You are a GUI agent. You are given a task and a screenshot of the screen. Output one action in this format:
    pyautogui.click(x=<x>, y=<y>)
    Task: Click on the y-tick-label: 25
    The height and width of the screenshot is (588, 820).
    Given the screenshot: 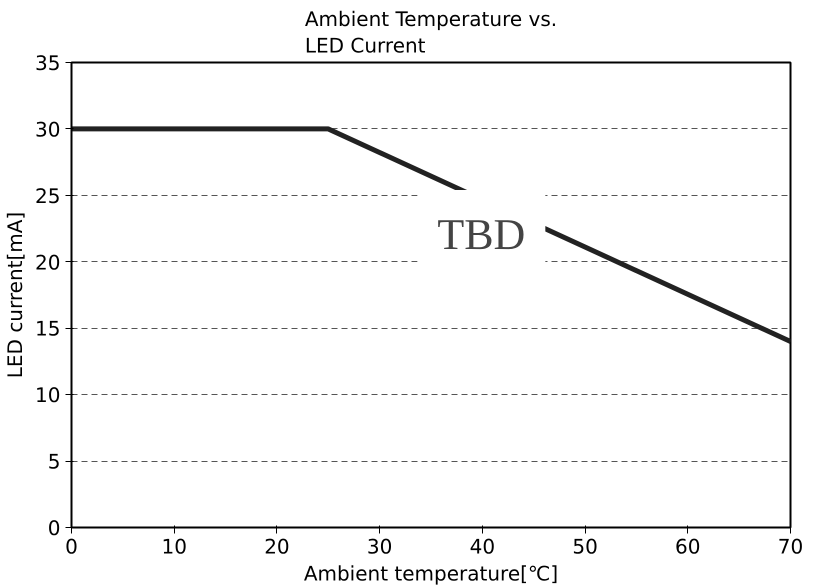 What is the action you would take?
    pyautogui.click(x=48, y=196)
    